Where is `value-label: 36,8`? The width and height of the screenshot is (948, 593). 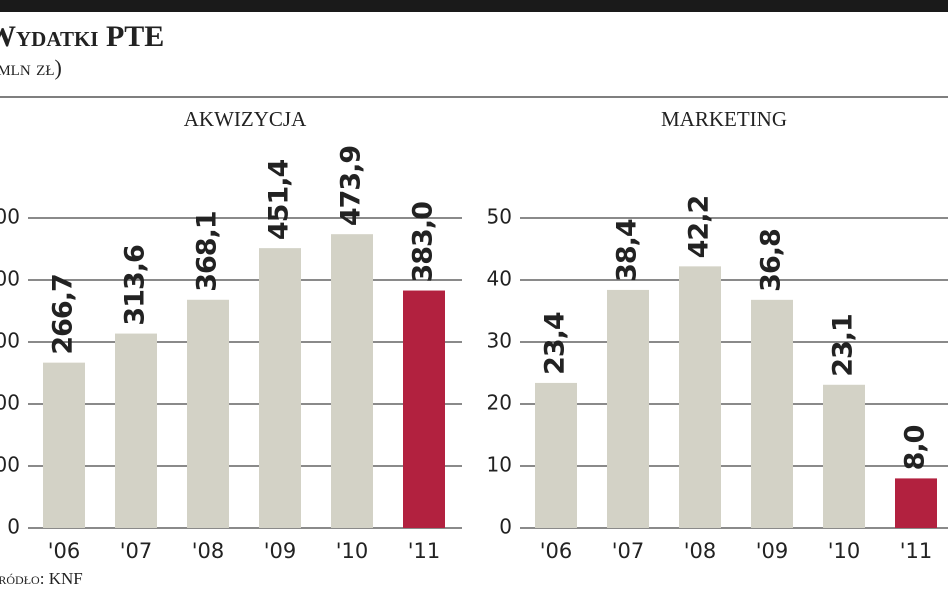
value-label: 36,8 is located at coordinates (771, 260).